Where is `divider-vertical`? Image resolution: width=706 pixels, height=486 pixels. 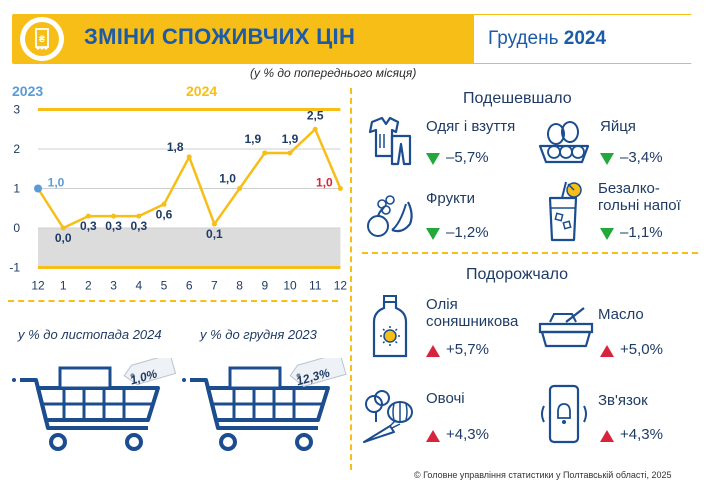
divider-vertical is located at coordinates (351, 279).